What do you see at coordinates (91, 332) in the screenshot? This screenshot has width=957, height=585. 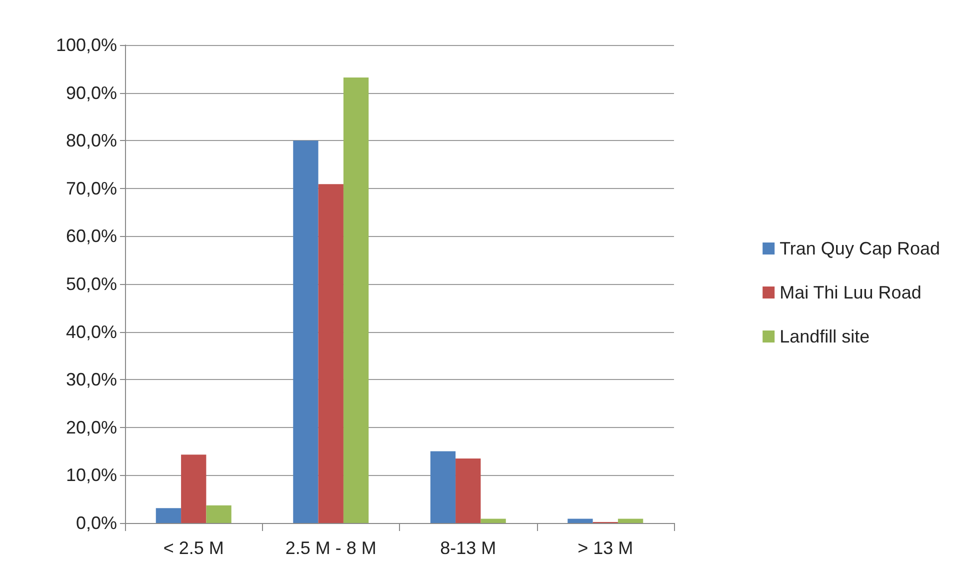 I see `y-tick-label: 40,0%` at bounding box center [91, 332].